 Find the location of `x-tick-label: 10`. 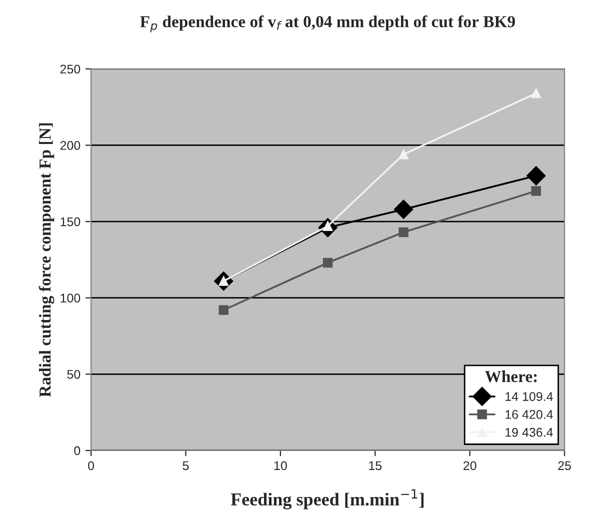

x-tick-label: 10 is located at coordinates (280, 465).